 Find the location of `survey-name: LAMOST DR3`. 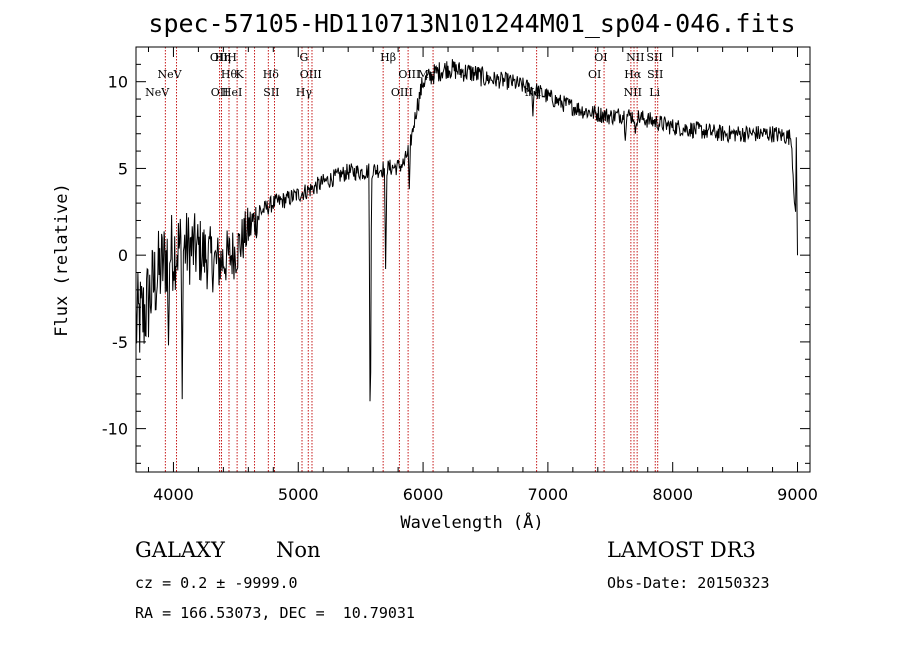

survey-name: LAMOST DR3 is located at coordinates (681, 550).